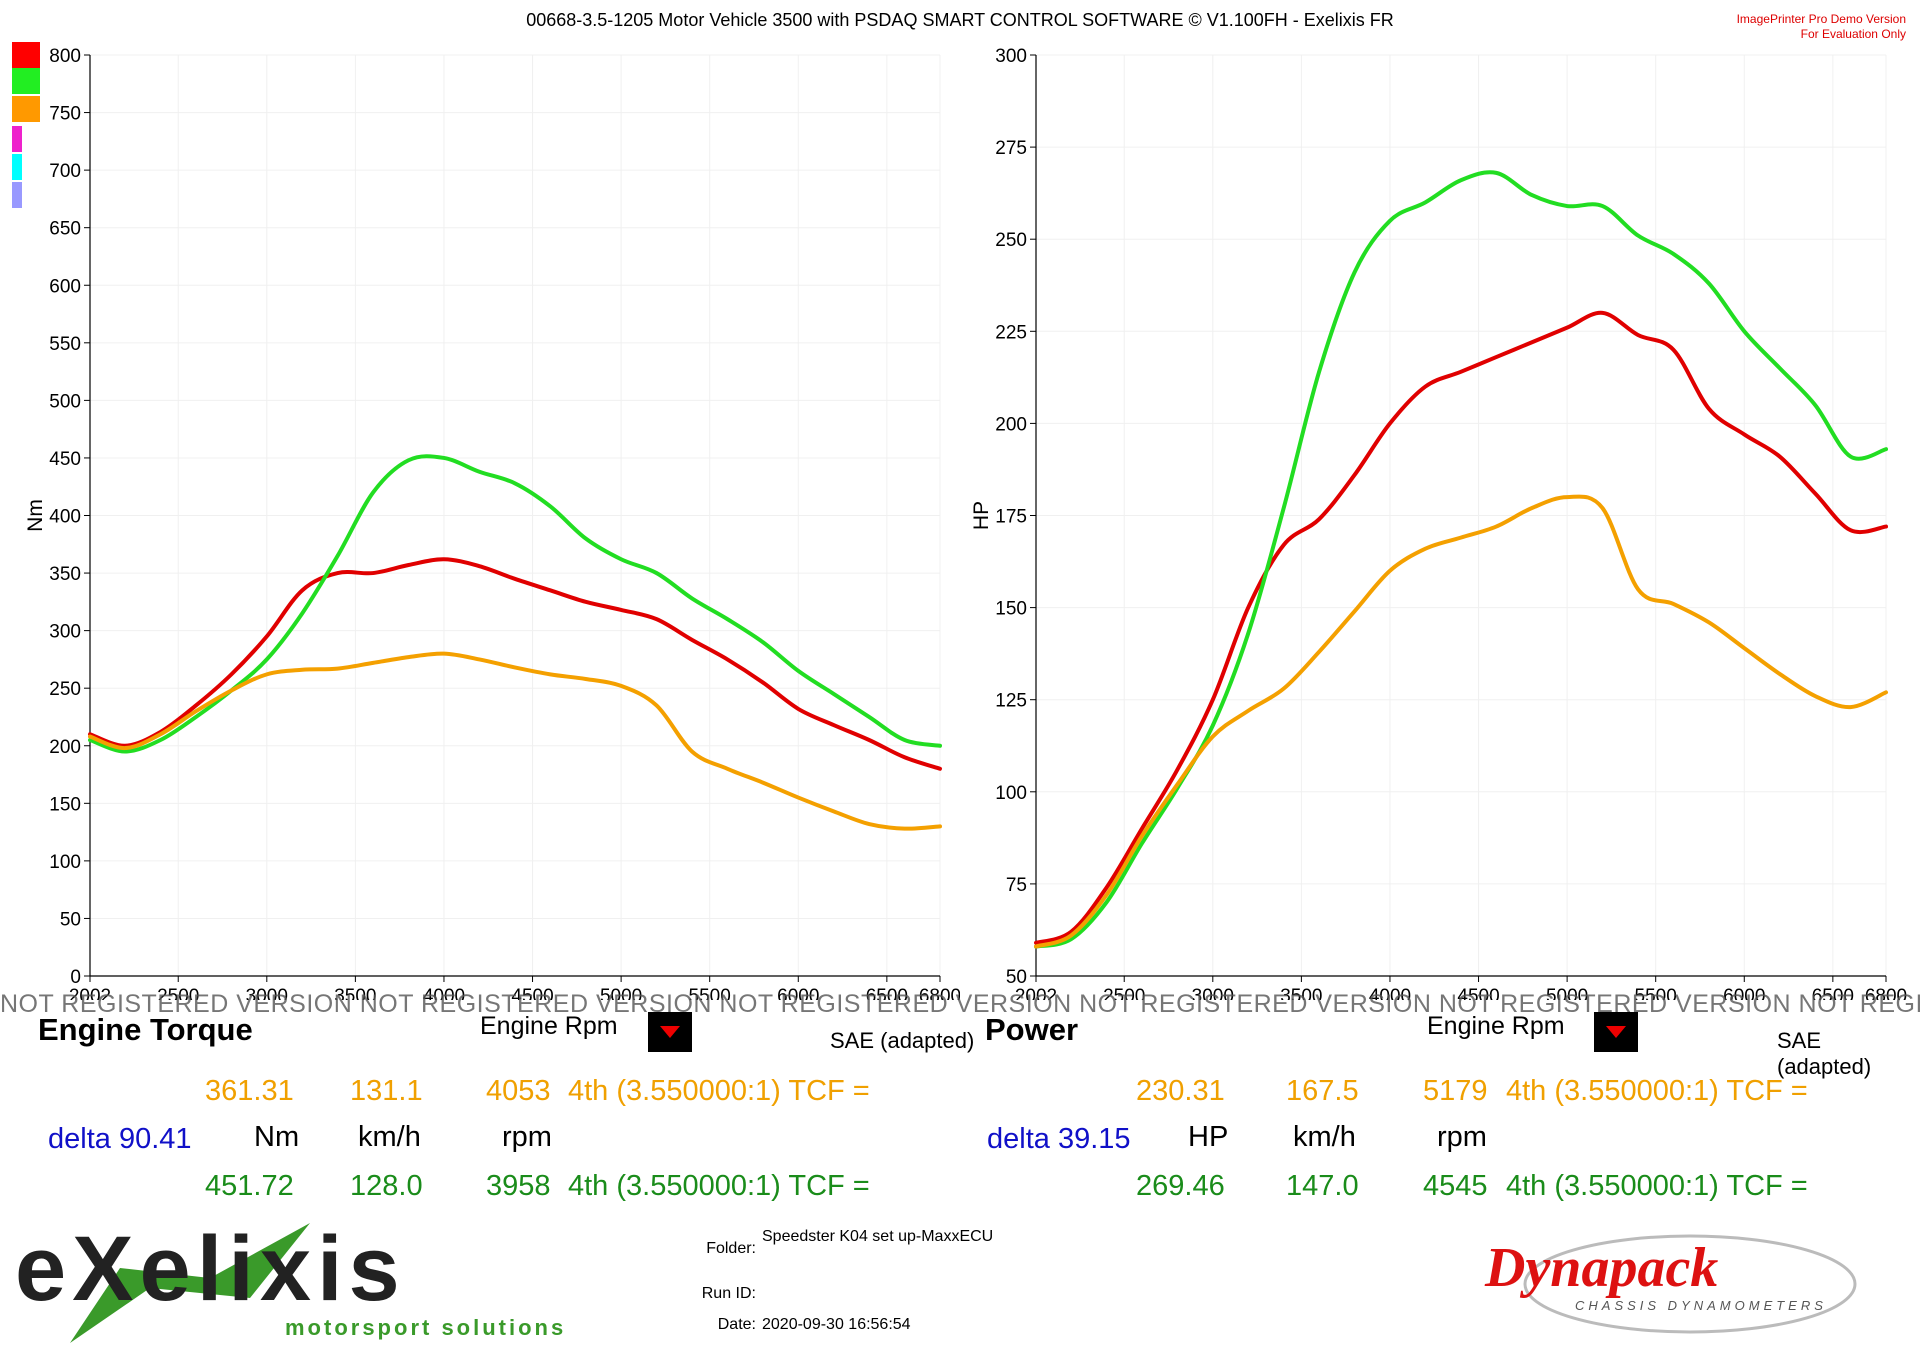 This screenshot has width=1920, height=1358. What do you see at coordinates (1833, 993) in the screenshot?
I see `power-xtick-label-9: 6500` at bounding box center [1833, 993].